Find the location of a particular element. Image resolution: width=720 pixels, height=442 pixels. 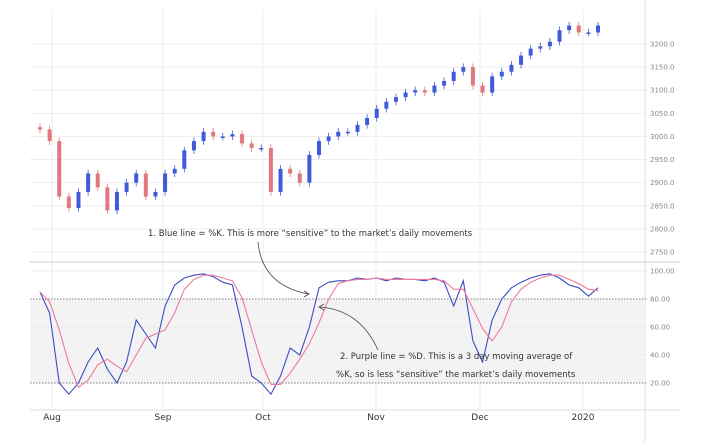

y-tick-label: 3100.0 is located at coordinates (662, 91).